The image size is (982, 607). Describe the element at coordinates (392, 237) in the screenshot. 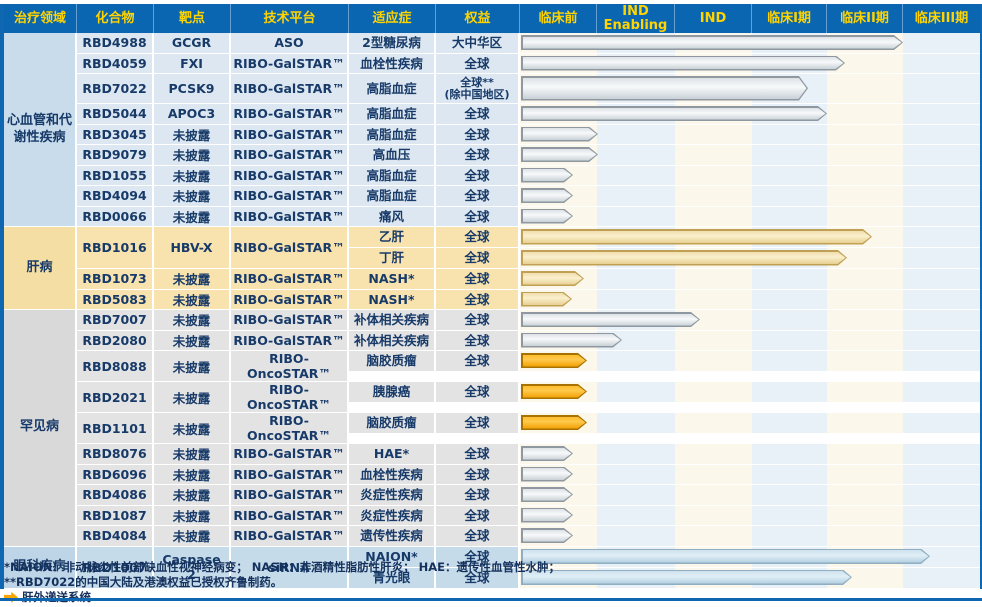

I see `indication-cell: 乙肝` at that location.